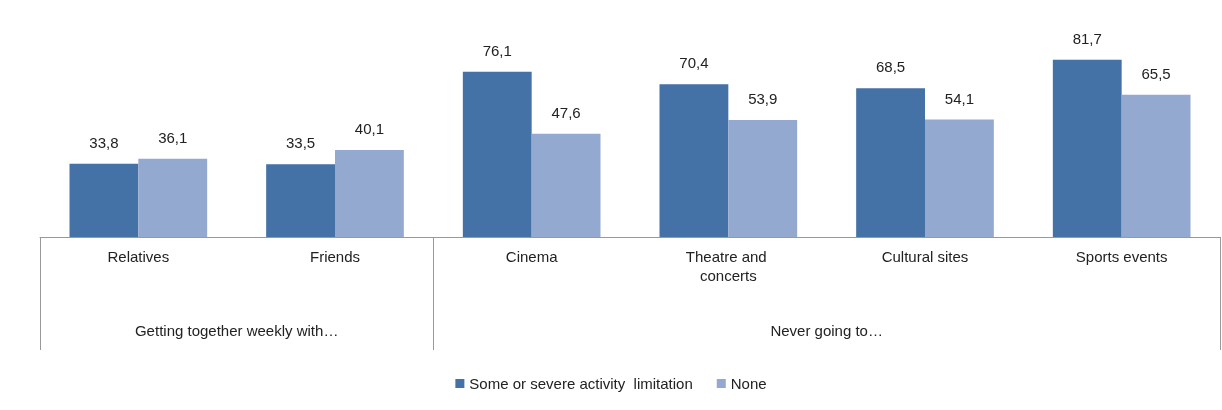 This screenshot has width=1222, height=410. What do you see at coordinates (335, 256) in the screenshot?
I see `x-tick-label: Friends` at bounding box center [335, 256].